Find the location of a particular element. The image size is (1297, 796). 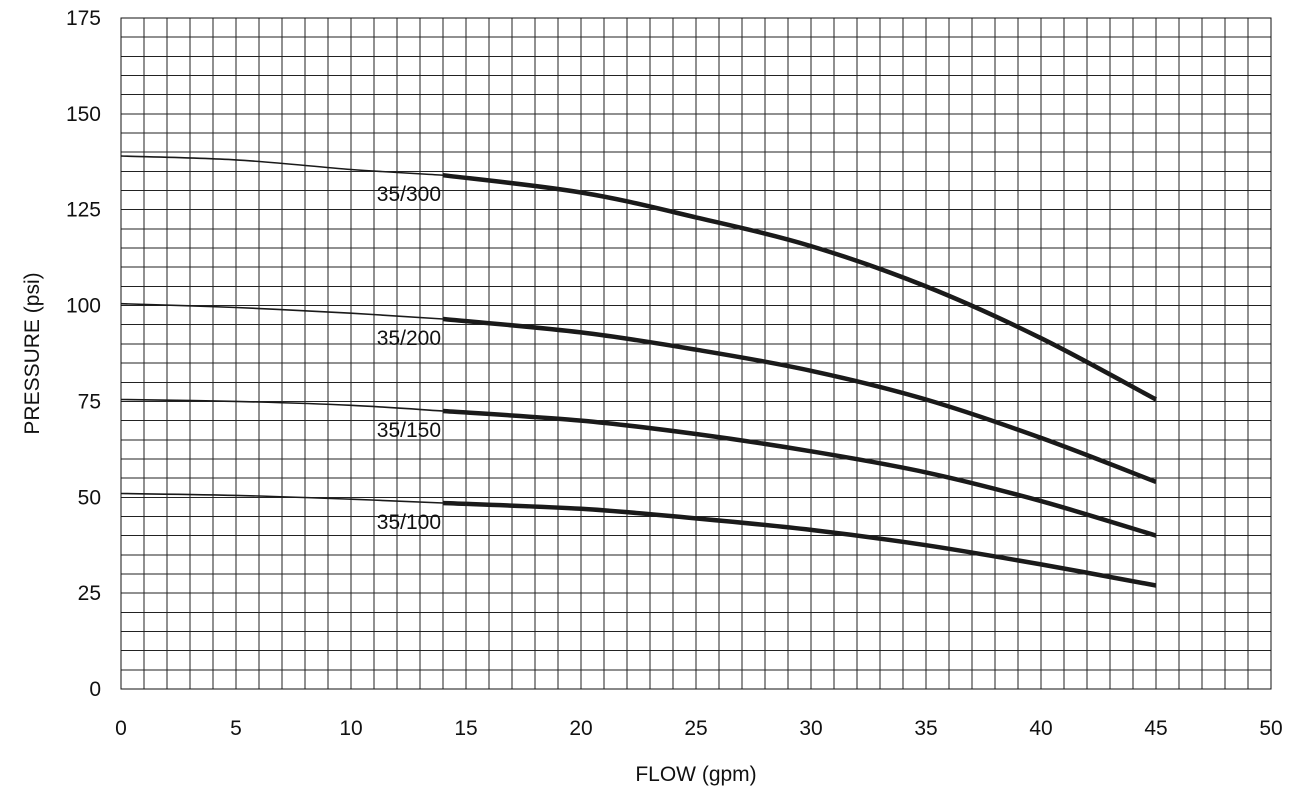

y-axis-ticks: 0 25 50 75 100 125 150 175 is located at coordinates (83, 354).